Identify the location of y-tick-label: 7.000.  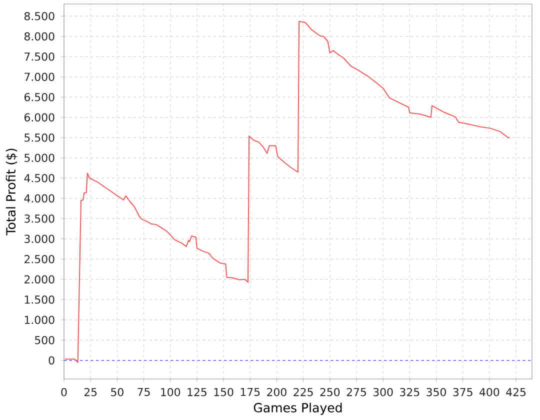
(39, 77).